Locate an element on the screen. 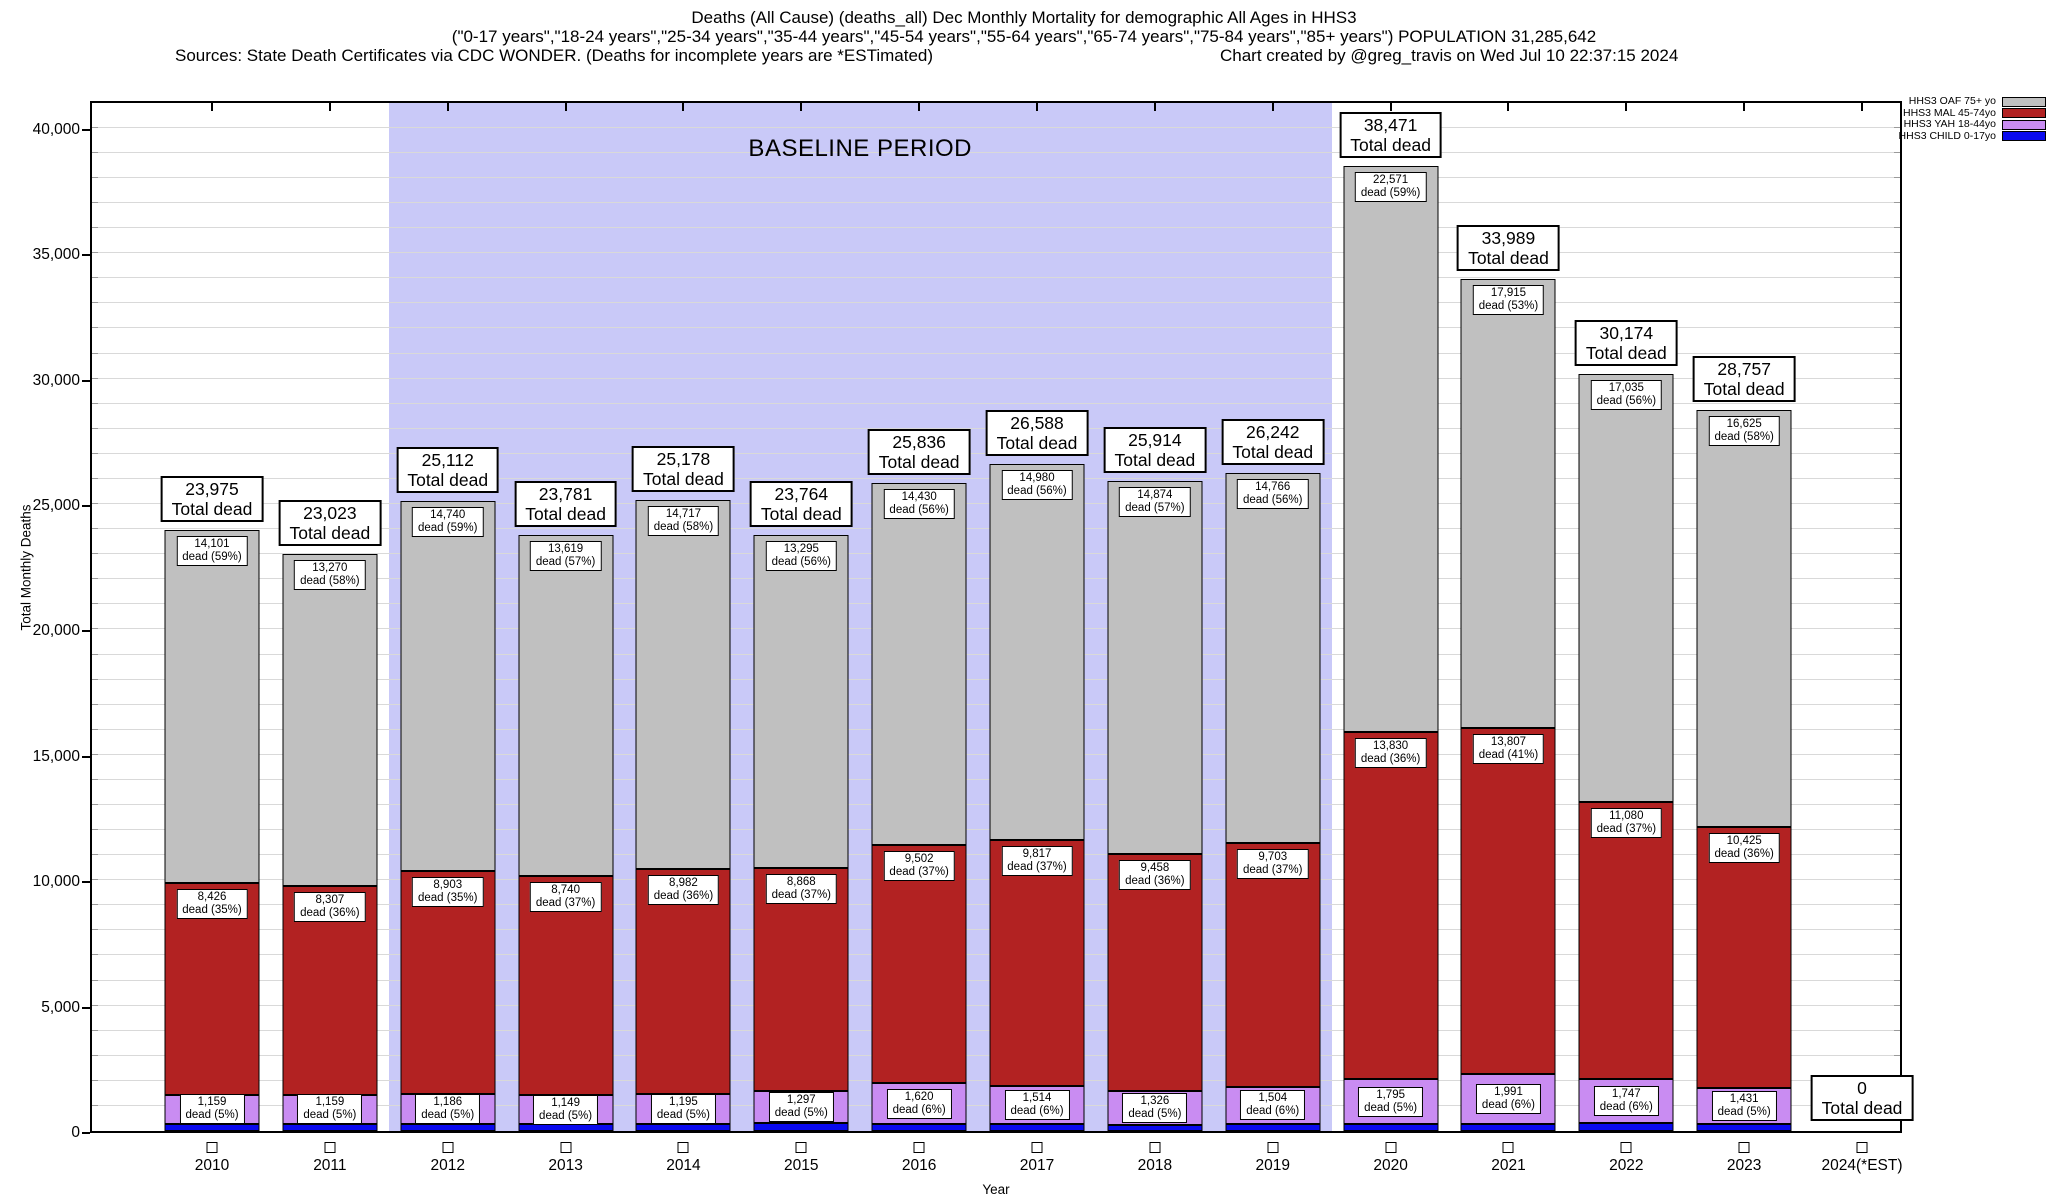  segment-value-label: 1,747 dead (6%) is located at coordinates (1626, 1101).